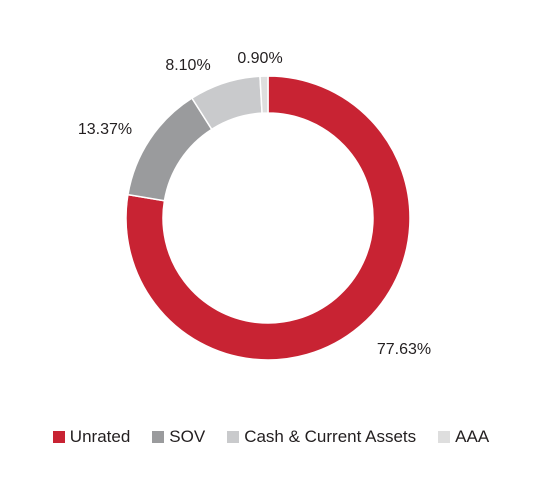 This screenshot has width=542, height=481. Describe the element at coordinates (330, 436) in the screenshot. I see `legend-label: Cash & Current Assets` at that location.